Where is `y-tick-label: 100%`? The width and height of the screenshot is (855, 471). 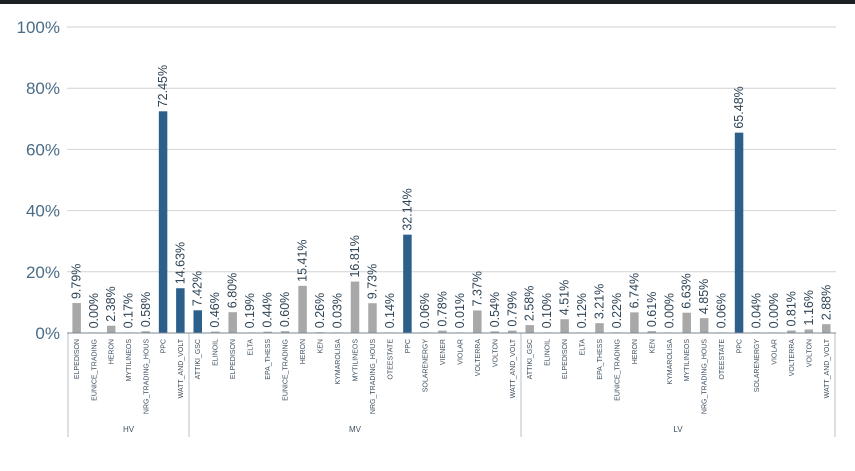 y-tick-label: 100% is located at coordinates (38, 27).